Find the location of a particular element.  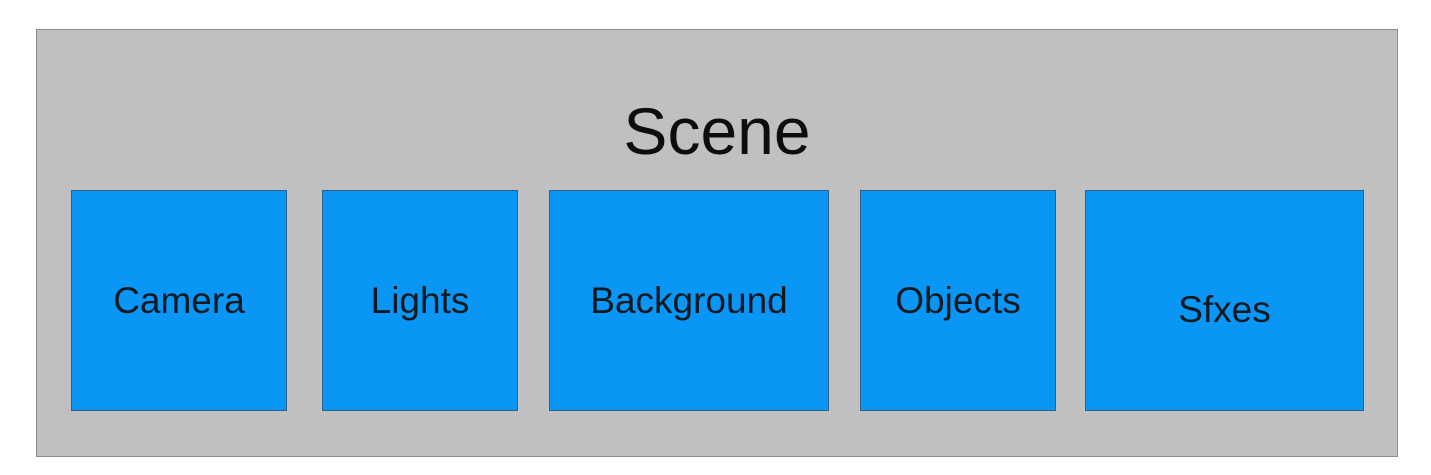

objects-label: Objects is located at coordinates (958, 300).